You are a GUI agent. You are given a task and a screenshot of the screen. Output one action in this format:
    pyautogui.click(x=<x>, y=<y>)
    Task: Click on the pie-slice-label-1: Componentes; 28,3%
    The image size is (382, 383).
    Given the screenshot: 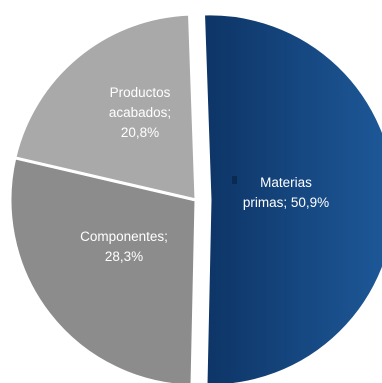 What is the action you would take?
    pyautogui.click(x=124, y=246)
    